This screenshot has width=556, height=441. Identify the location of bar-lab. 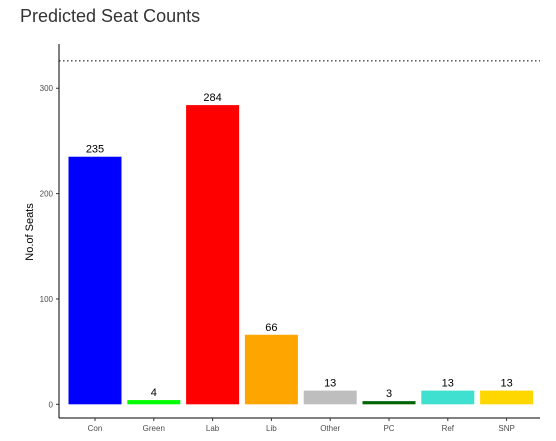
(213, 255).